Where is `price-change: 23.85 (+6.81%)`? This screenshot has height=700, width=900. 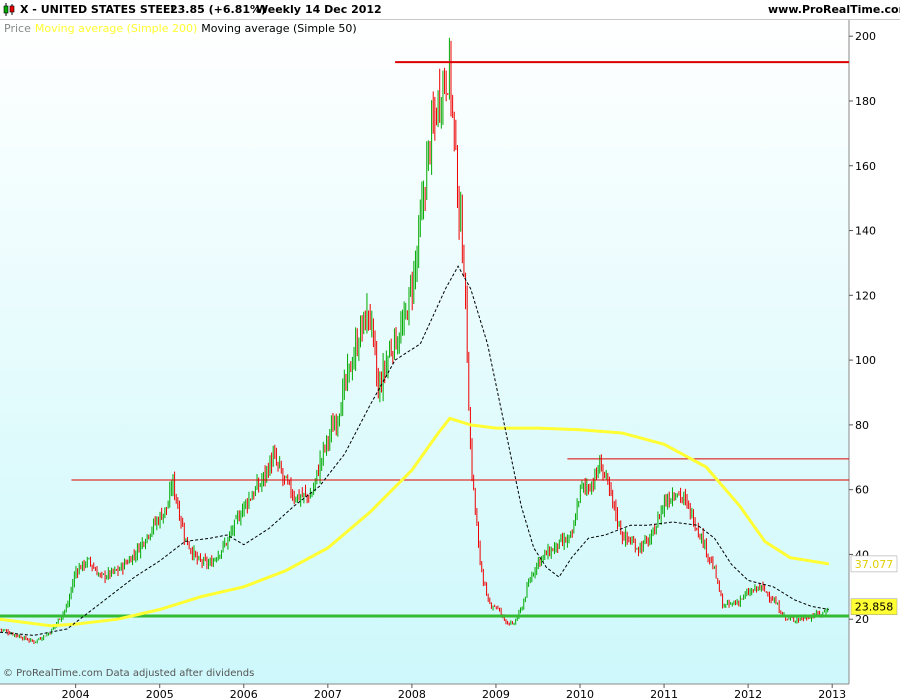 price-change: 23.85 (+6.81%) is located at coordinates (218, 9).